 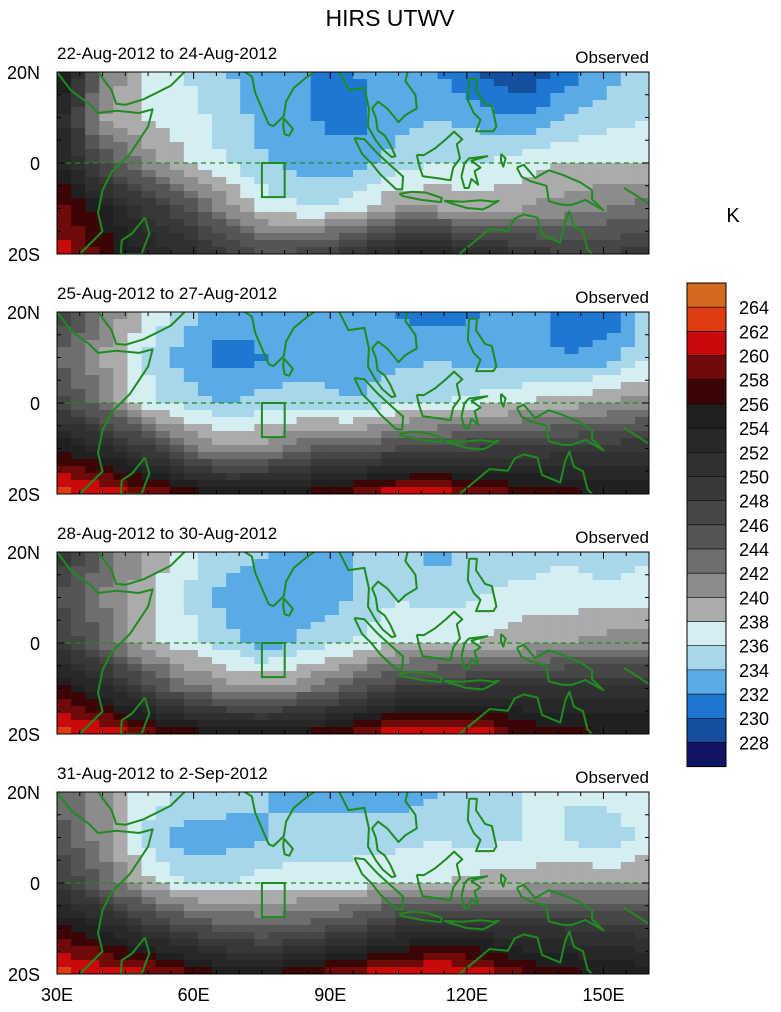 I want to click on africa-coastline, so click(x=105, y=643).